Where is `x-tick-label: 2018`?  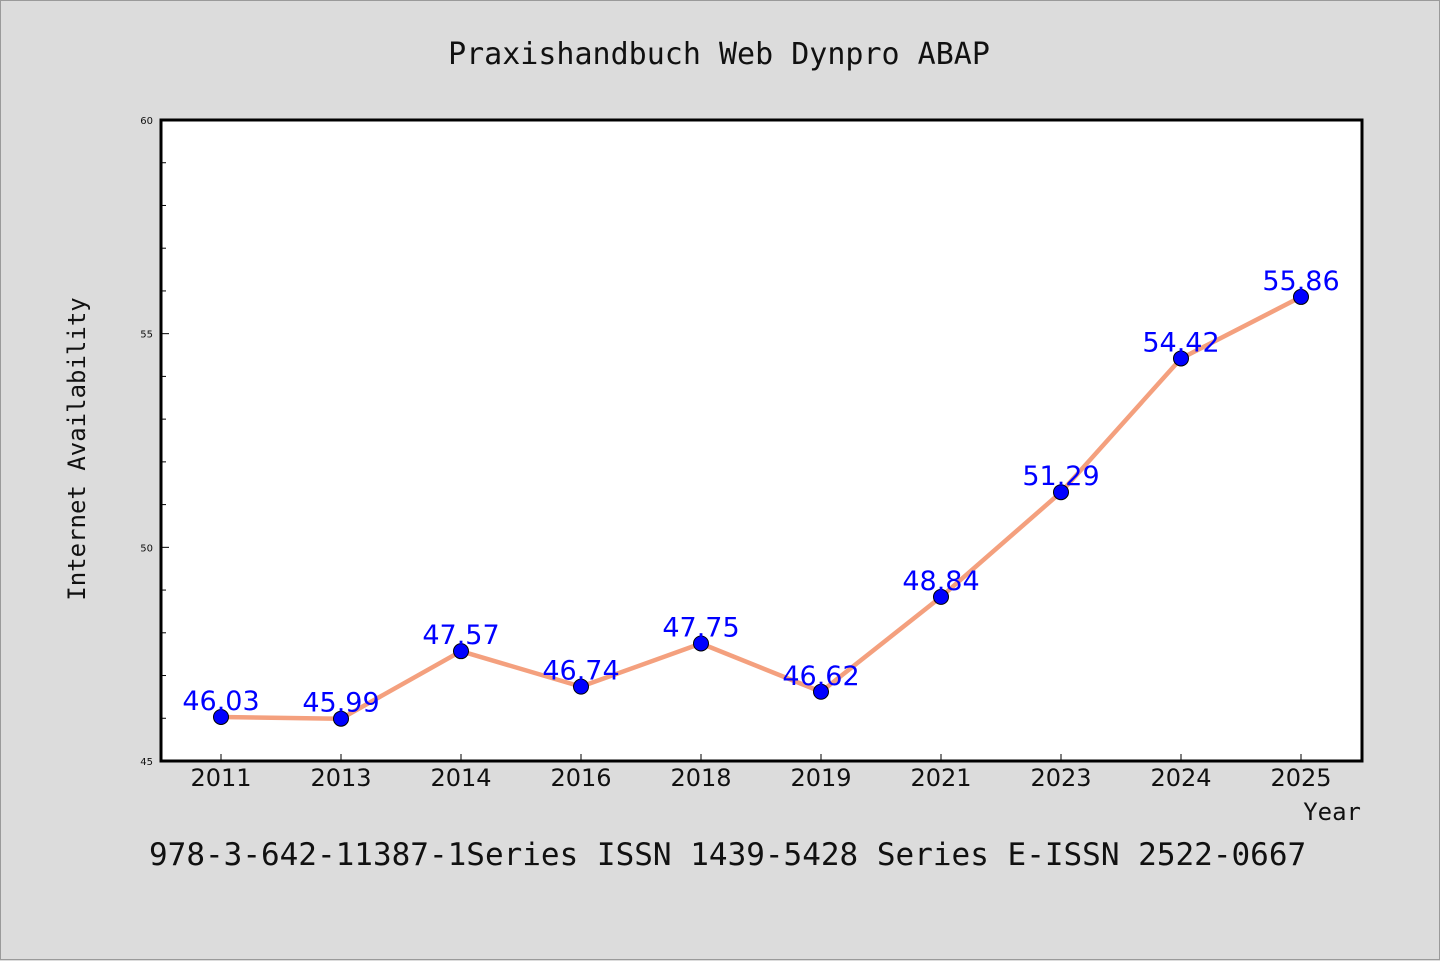 x-tick-label: 2018 is located at coordinates (700, 778).